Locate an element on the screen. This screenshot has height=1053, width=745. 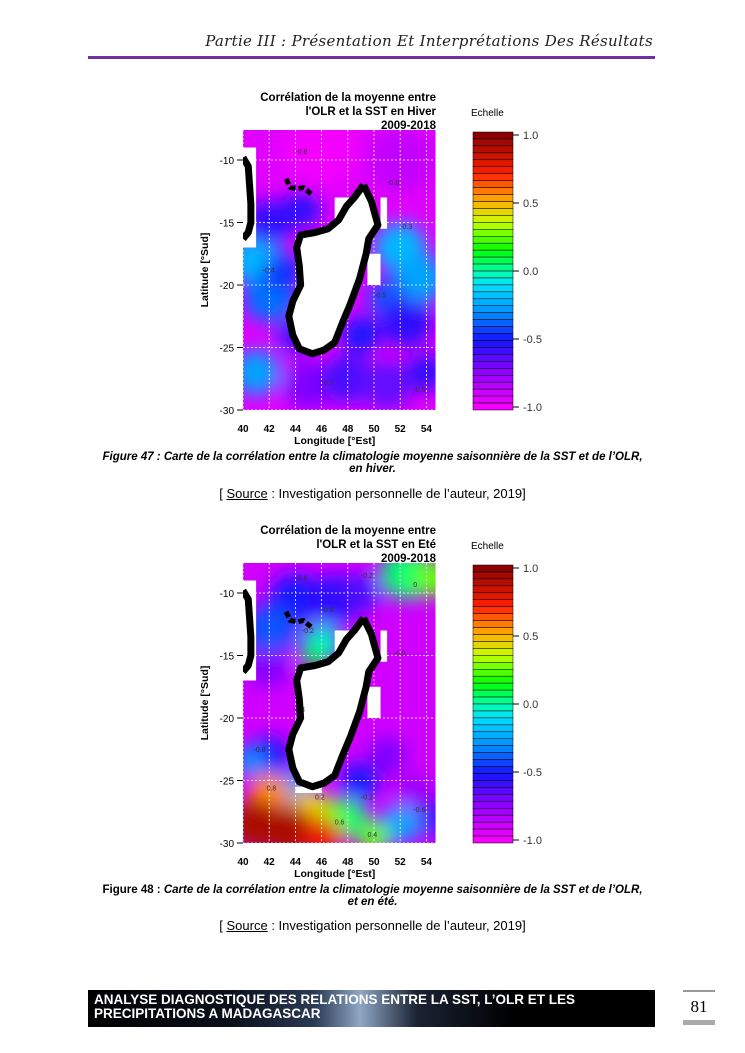
caption-line2: en hiver. is located at coordinates (372, 469).